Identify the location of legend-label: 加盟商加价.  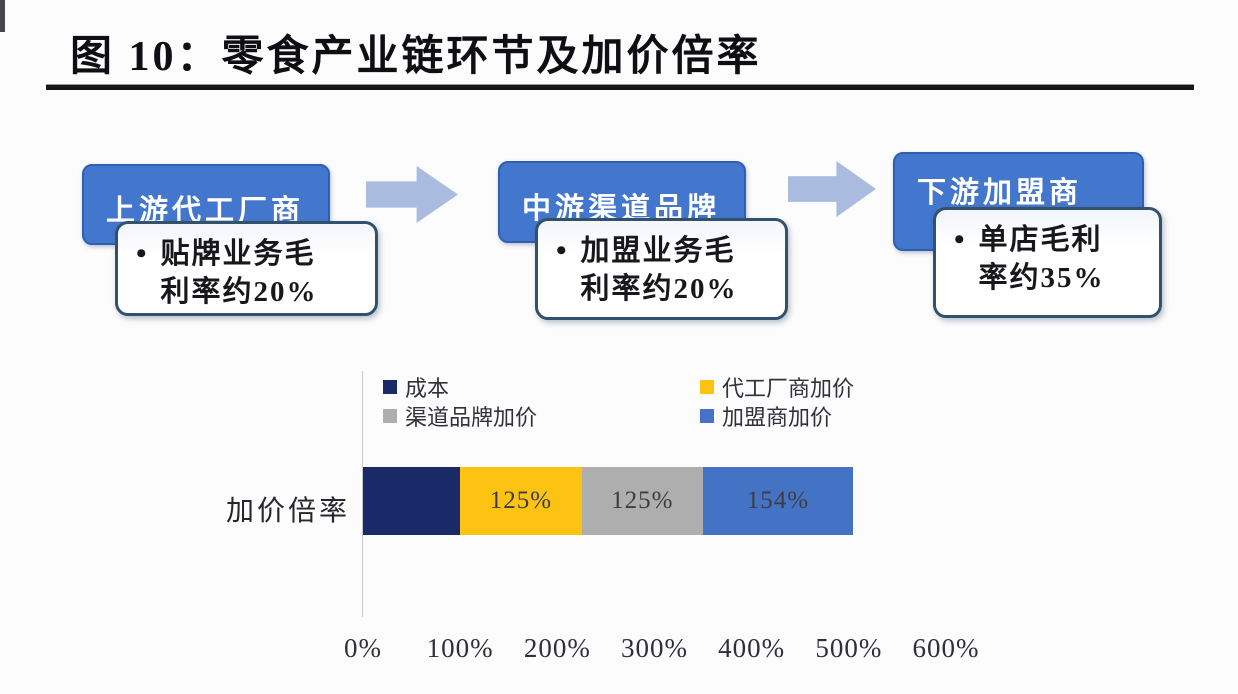
(777, 417).